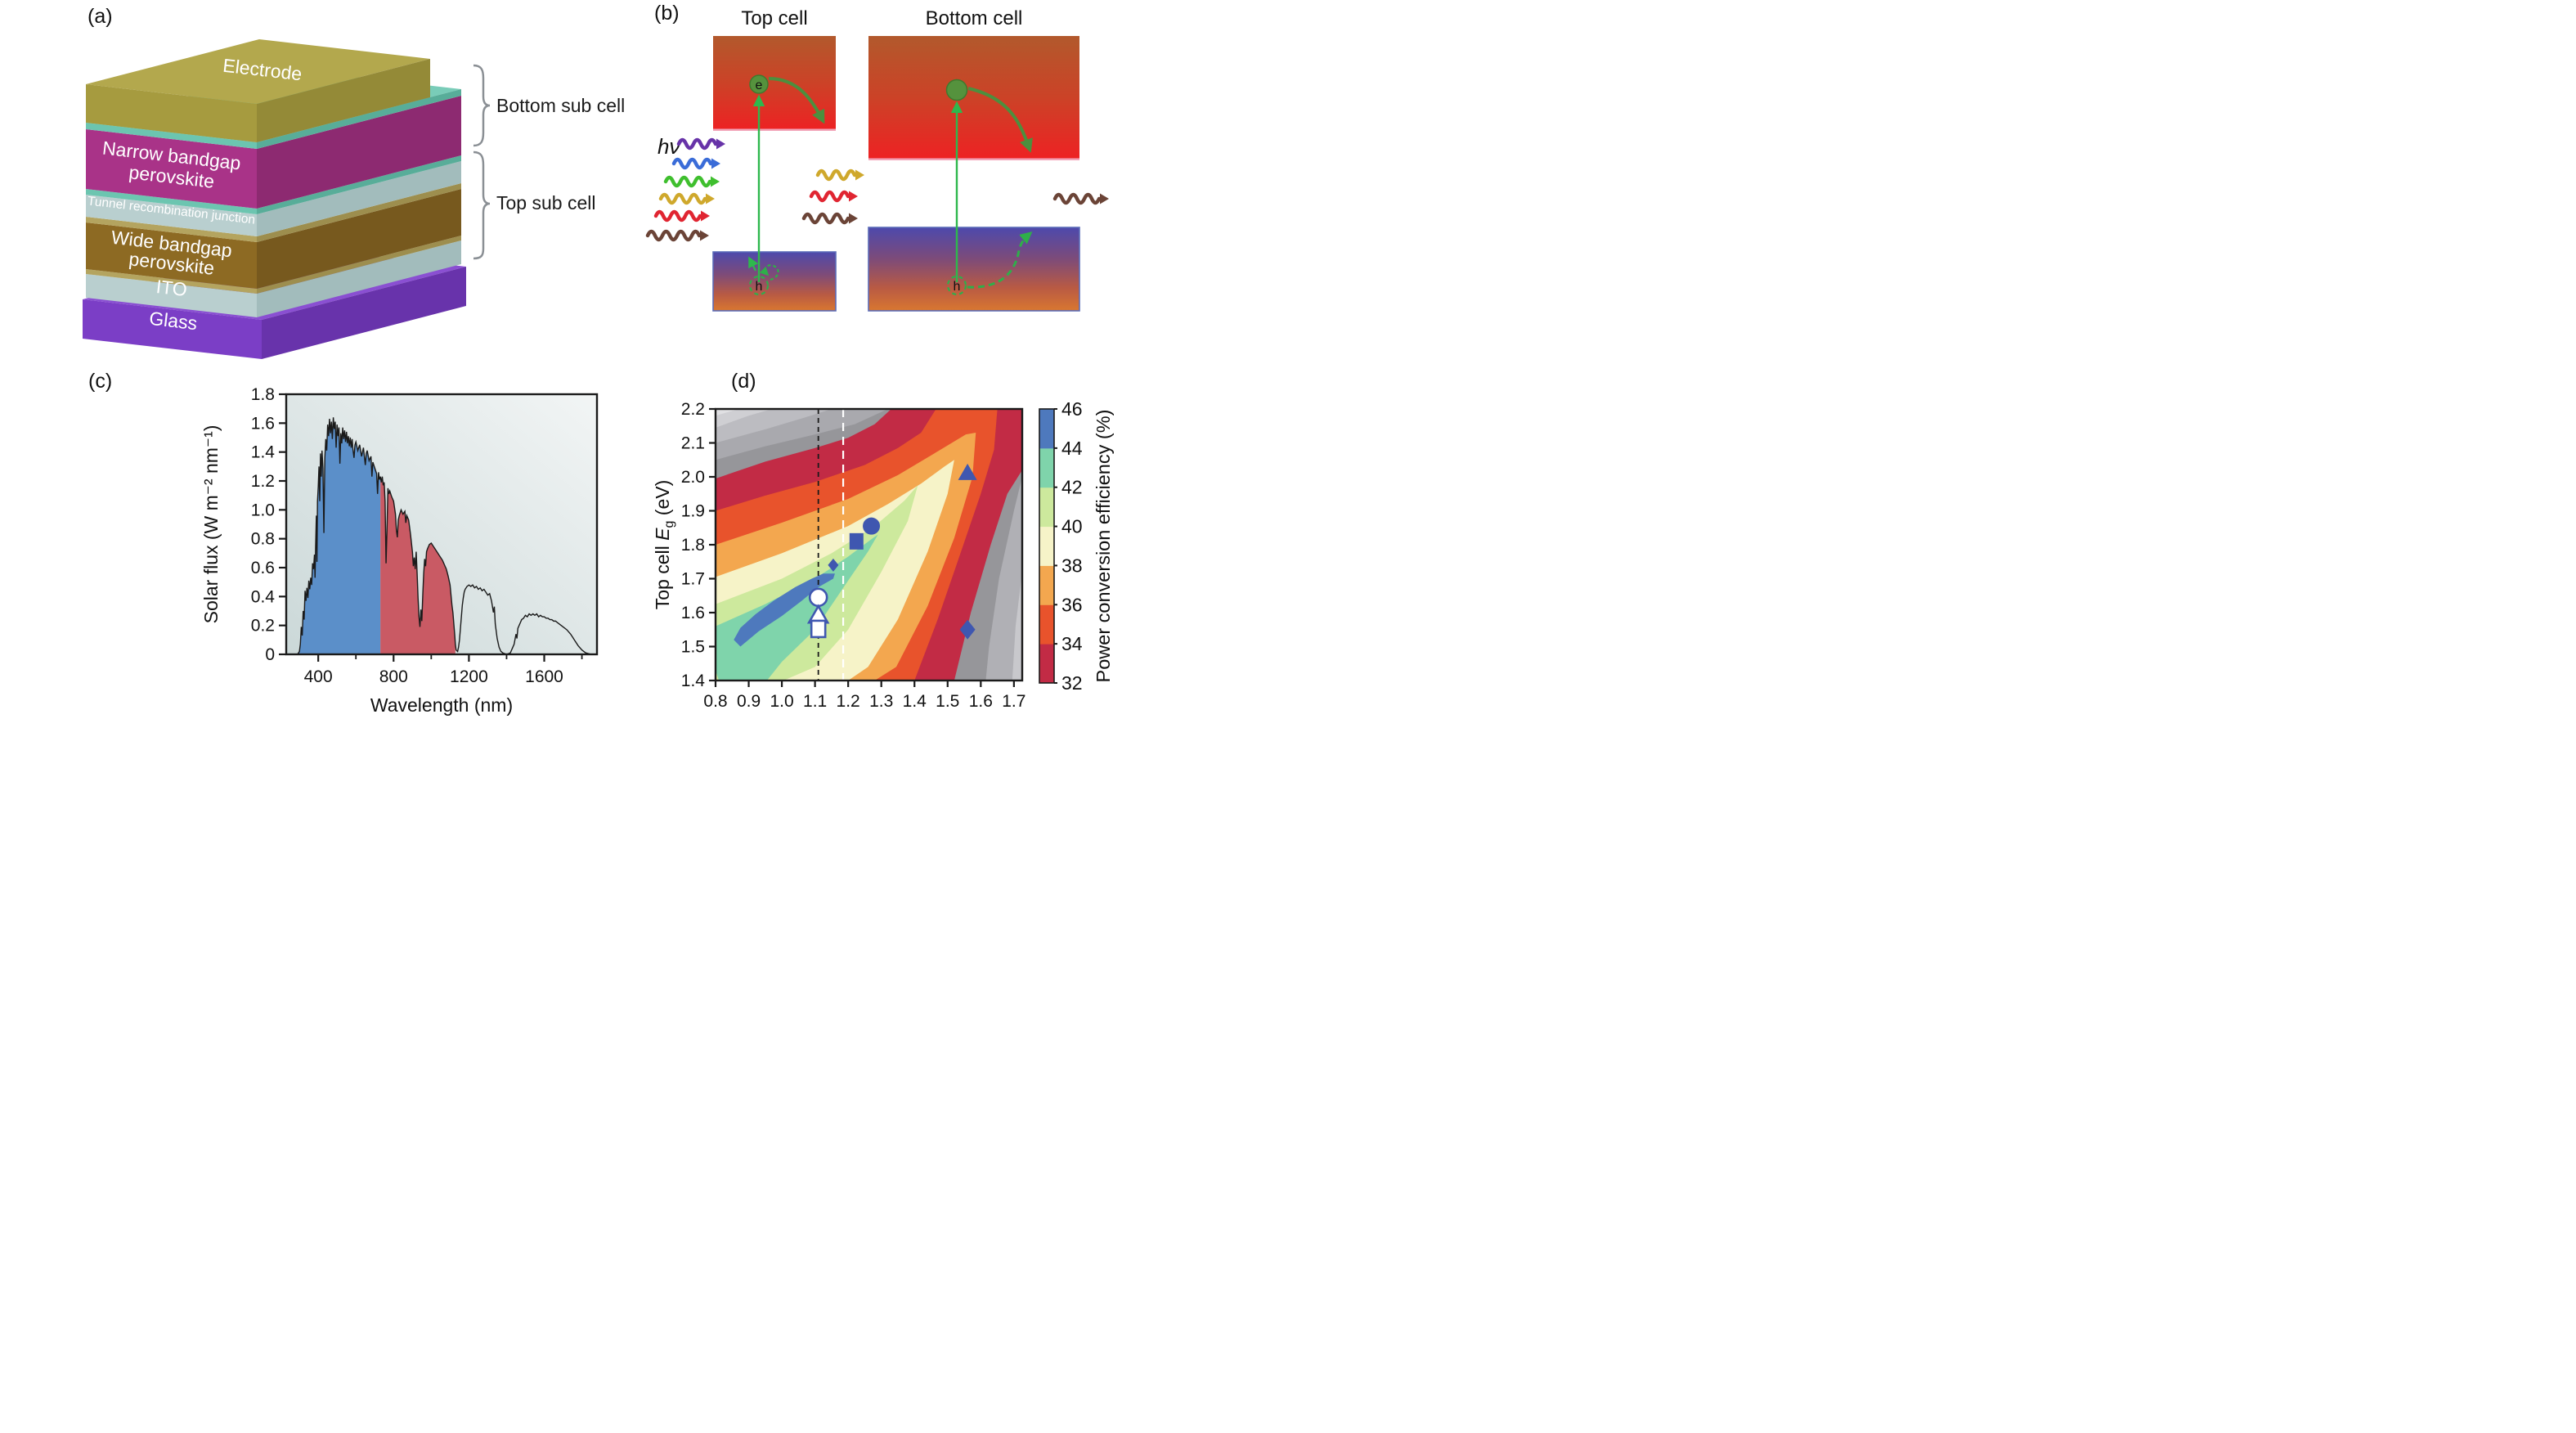  I want to click on y-tick-label: 2.1, so click(693, 443).